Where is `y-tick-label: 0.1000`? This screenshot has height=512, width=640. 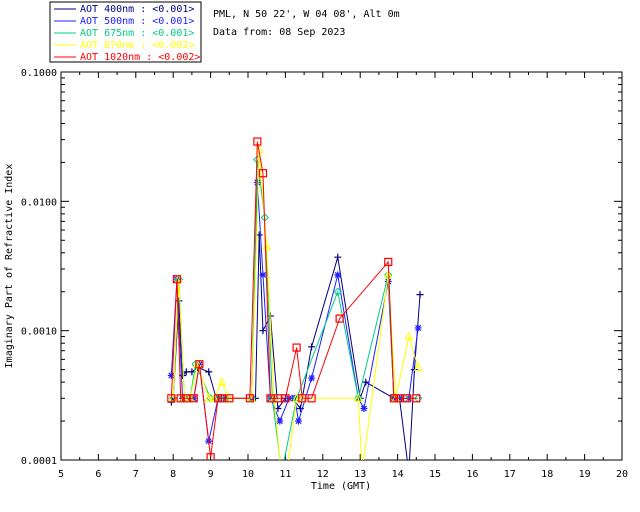
y-tick-label: 0.1000 is located at coordinates (39, 73).